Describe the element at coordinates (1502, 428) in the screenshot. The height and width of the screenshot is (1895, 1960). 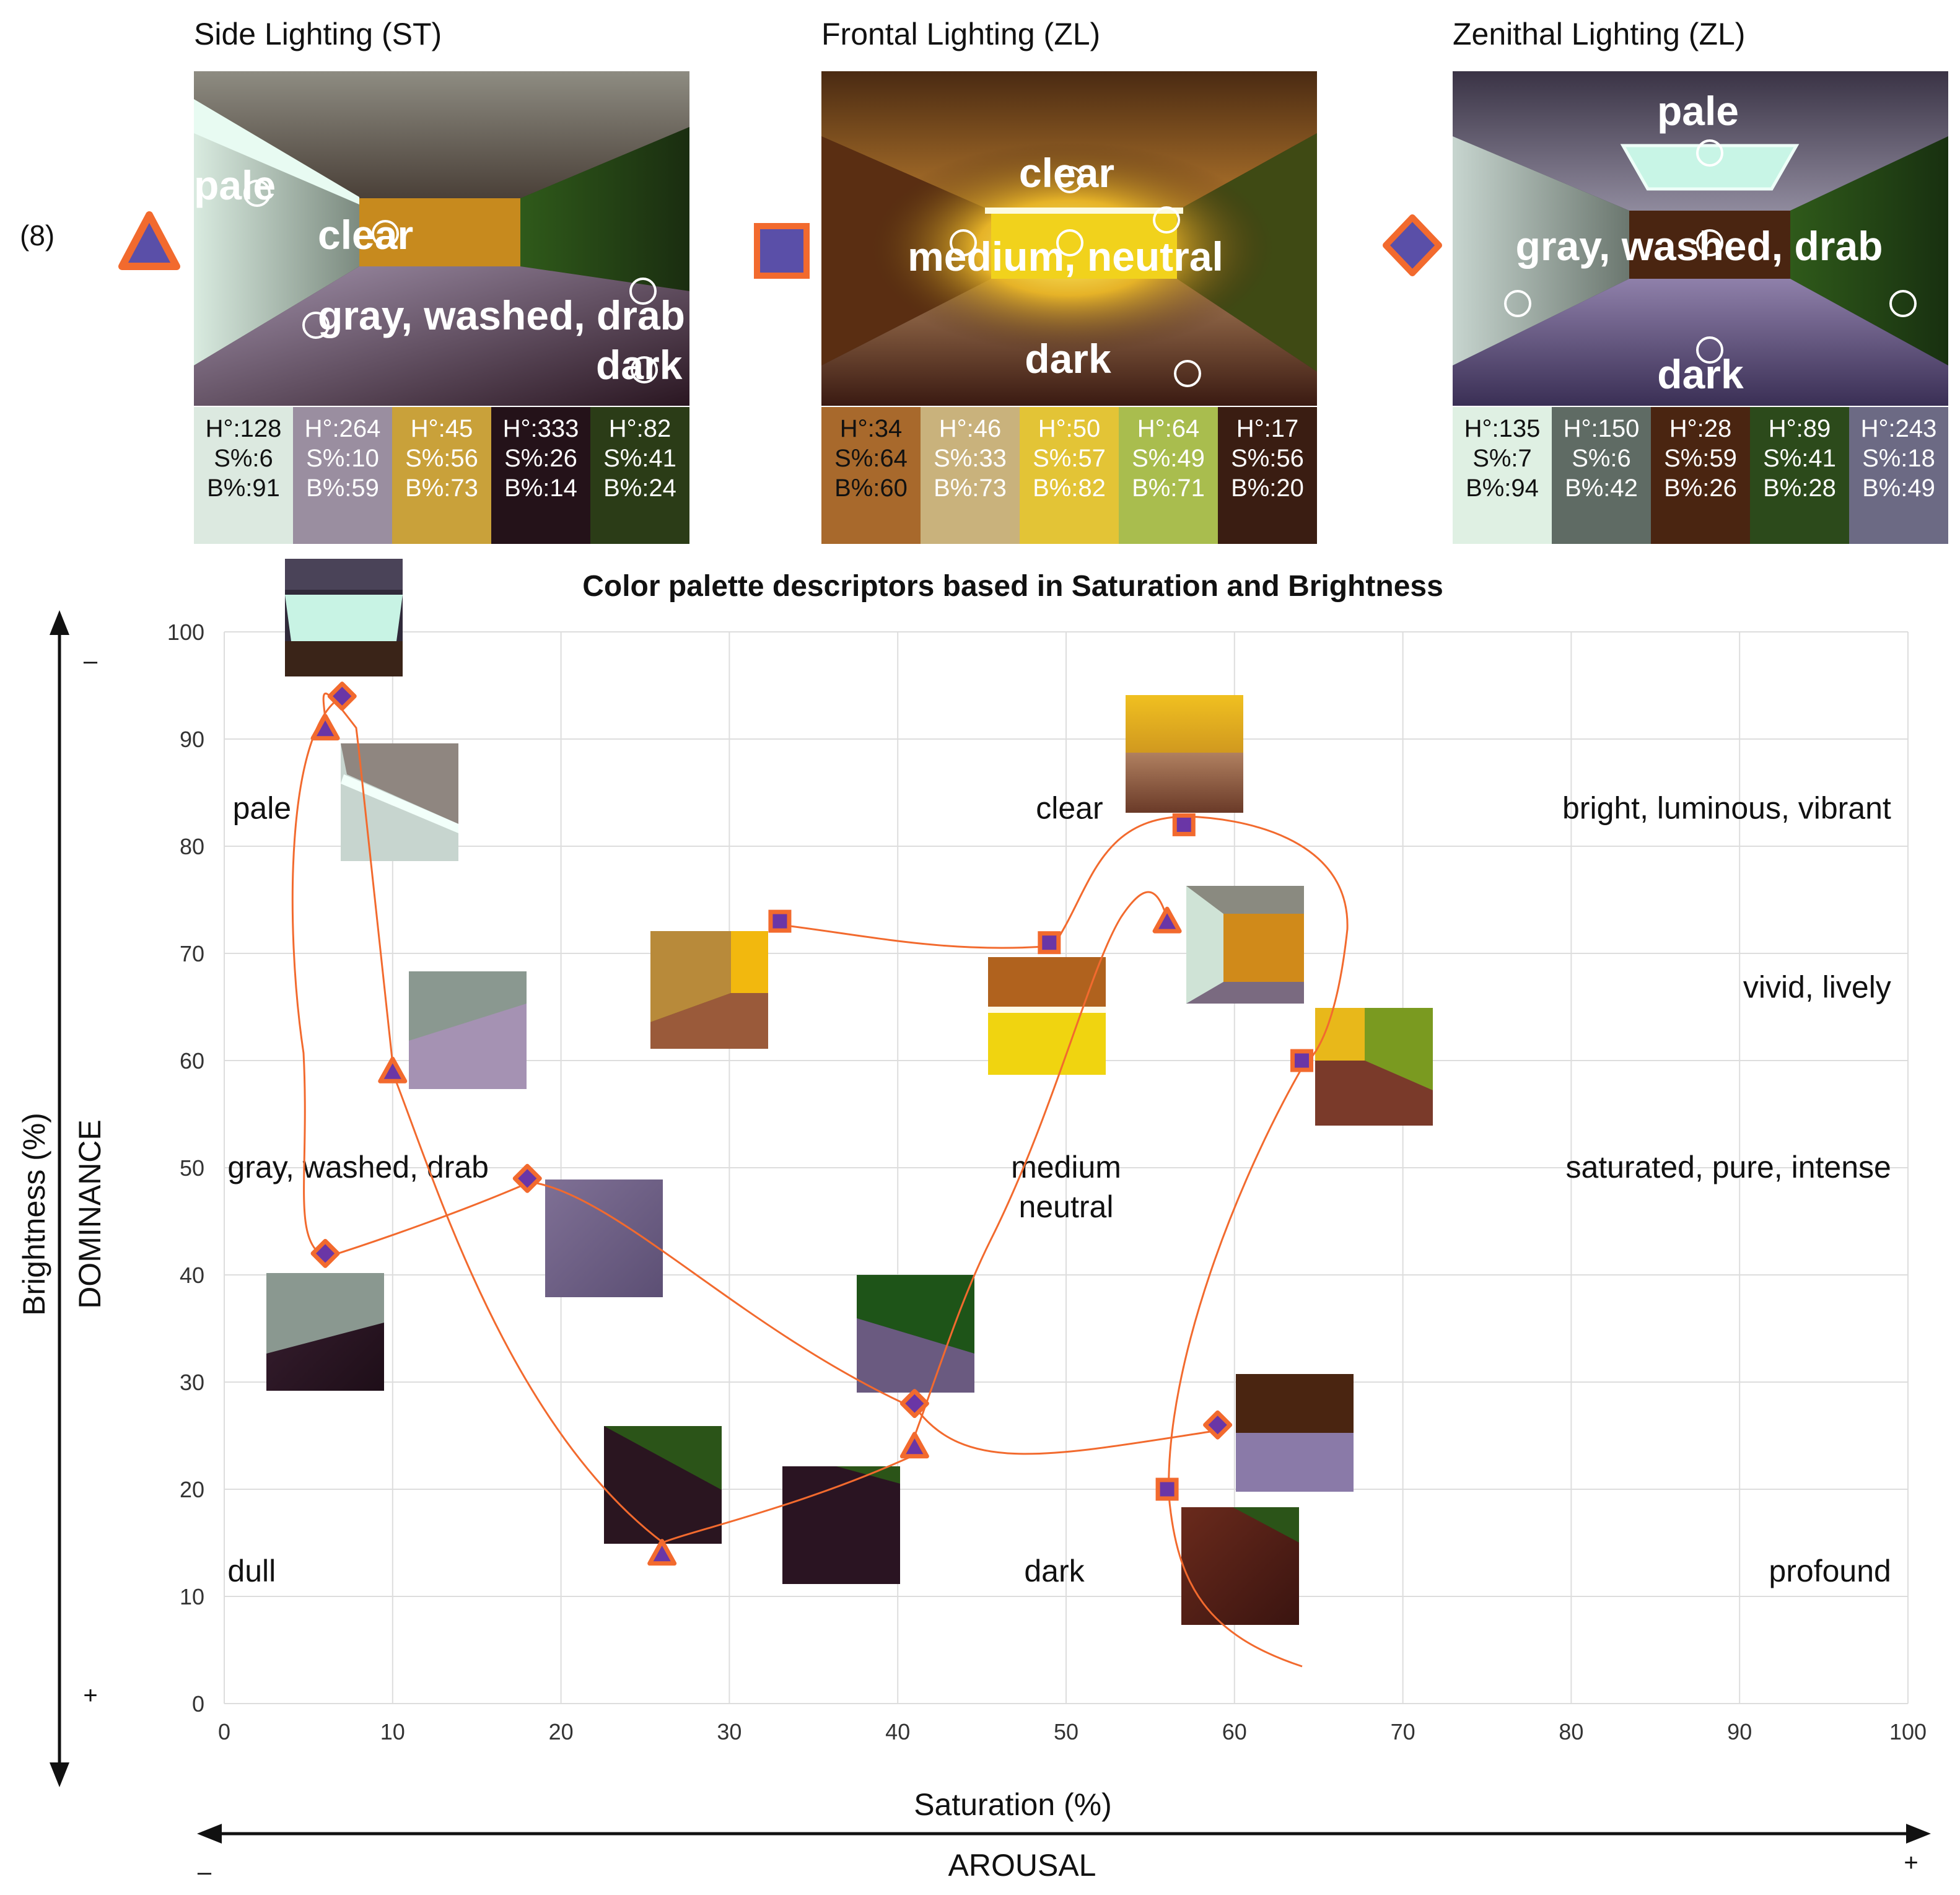
I see `swatch-value: H°:135` at that location.